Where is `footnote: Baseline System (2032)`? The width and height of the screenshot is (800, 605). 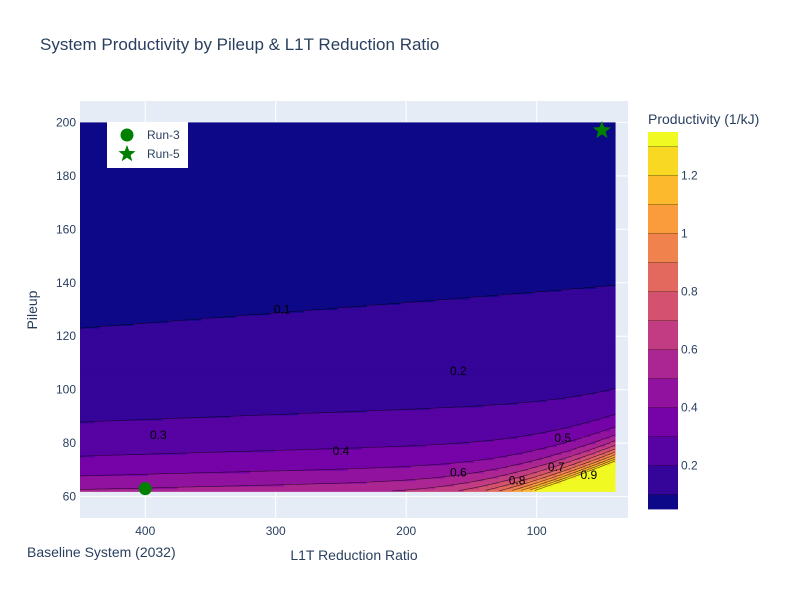 footnote: Baseline System (2032) is located at coordinates (101, 552).